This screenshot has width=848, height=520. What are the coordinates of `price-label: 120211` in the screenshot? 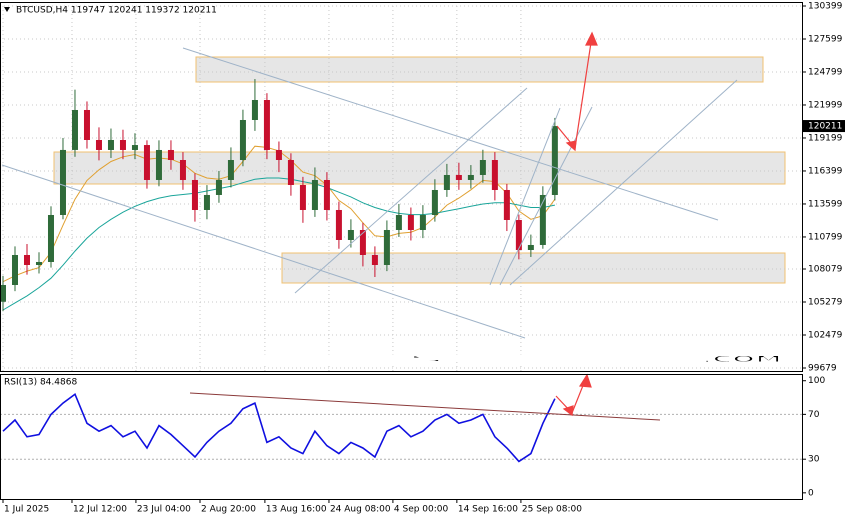 It's located at (825, 127).